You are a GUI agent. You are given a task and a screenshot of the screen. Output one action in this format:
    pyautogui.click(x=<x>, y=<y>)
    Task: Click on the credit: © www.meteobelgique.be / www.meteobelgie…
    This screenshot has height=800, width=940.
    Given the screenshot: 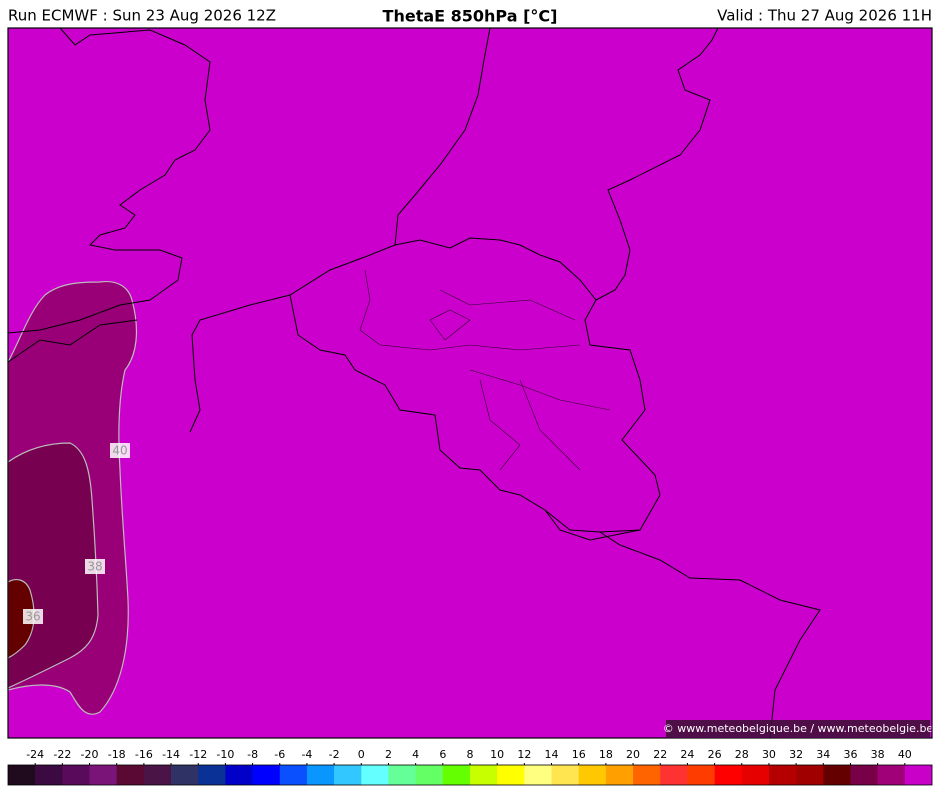 What is the action you would take?
    pyautogui.click(x=798, y=728)
    